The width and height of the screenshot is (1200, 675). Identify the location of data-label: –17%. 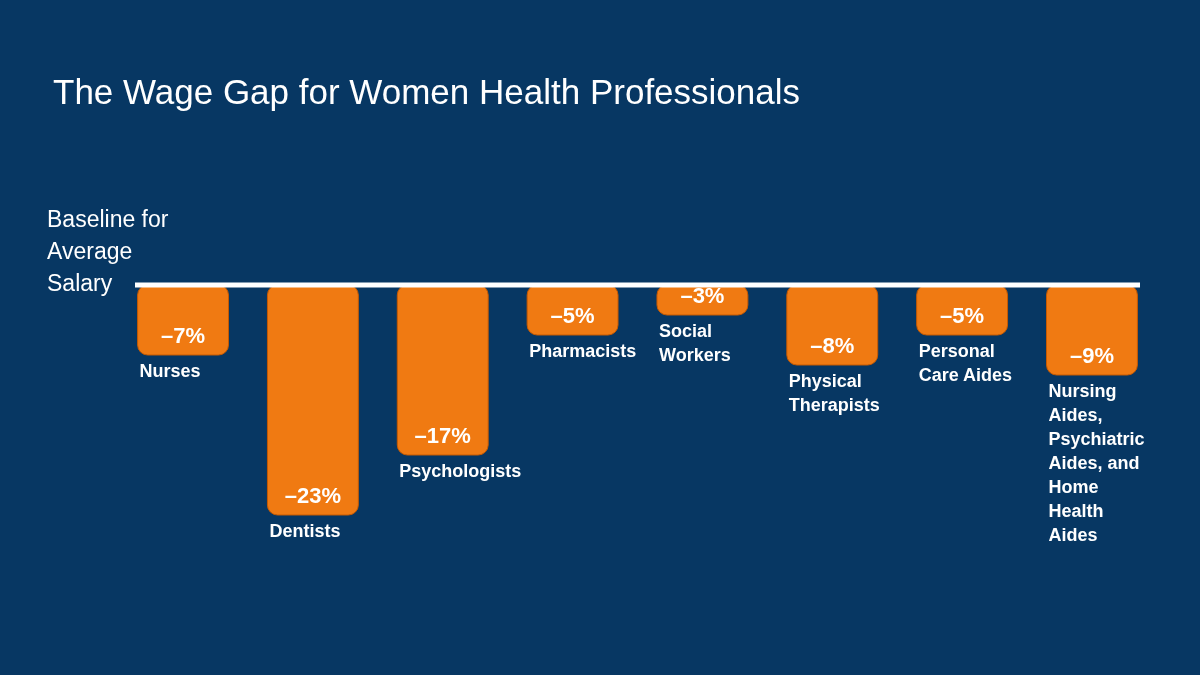
(442, 435).